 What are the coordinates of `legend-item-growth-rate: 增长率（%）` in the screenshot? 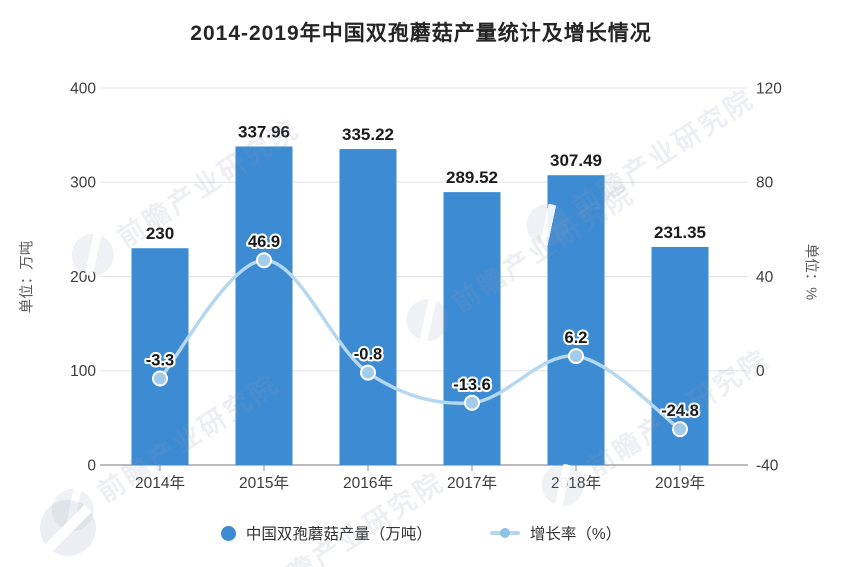 It's located at (555, 533).